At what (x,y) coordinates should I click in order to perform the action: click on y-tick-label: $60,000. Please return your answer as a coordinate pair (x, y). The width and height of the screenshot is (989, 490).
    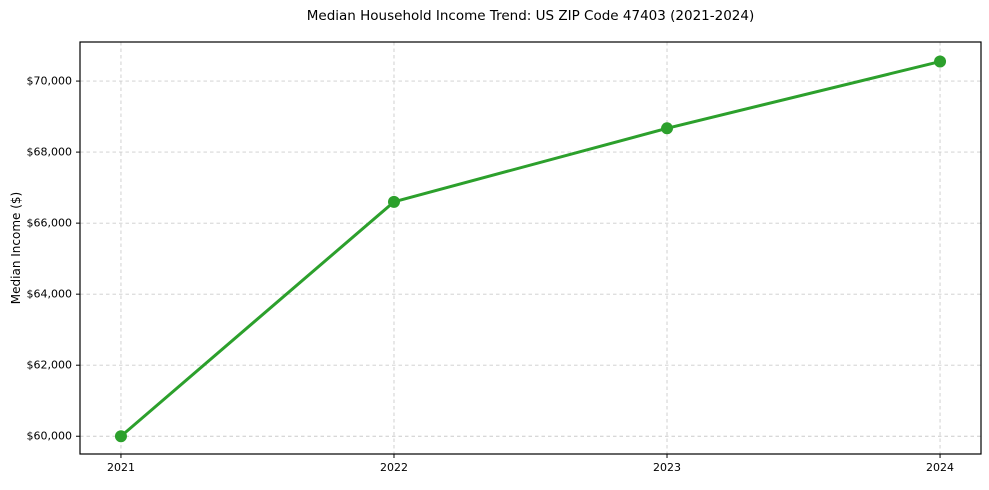
    Looking at the image, I should click on (50, 436).